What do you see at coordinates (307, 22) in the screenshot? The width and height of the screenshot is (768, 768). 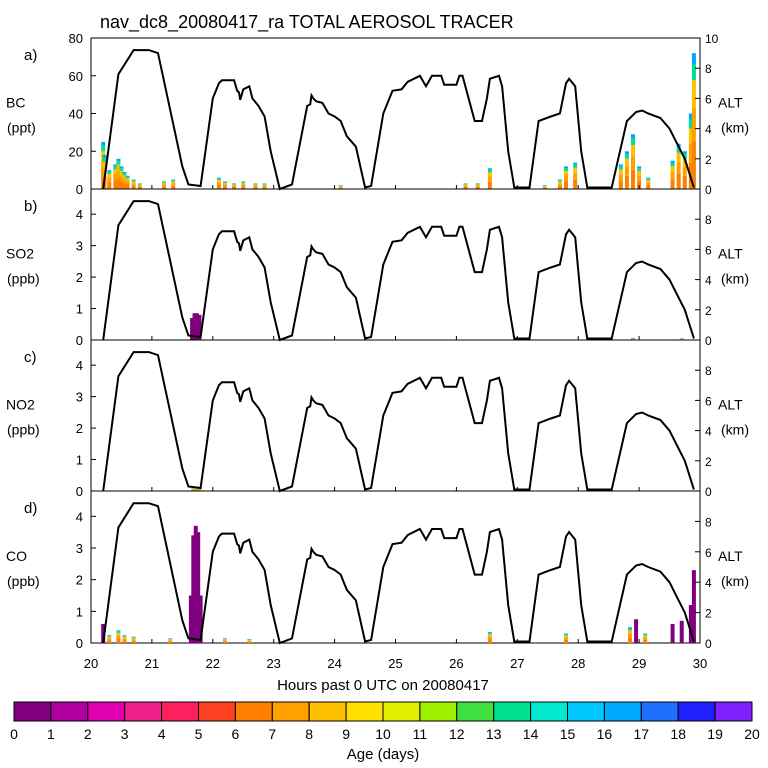 I see `chart-title: nav_dc8_20080417_ra TOTAL AEROSOL TRACER` at bounding box center [307, 22].